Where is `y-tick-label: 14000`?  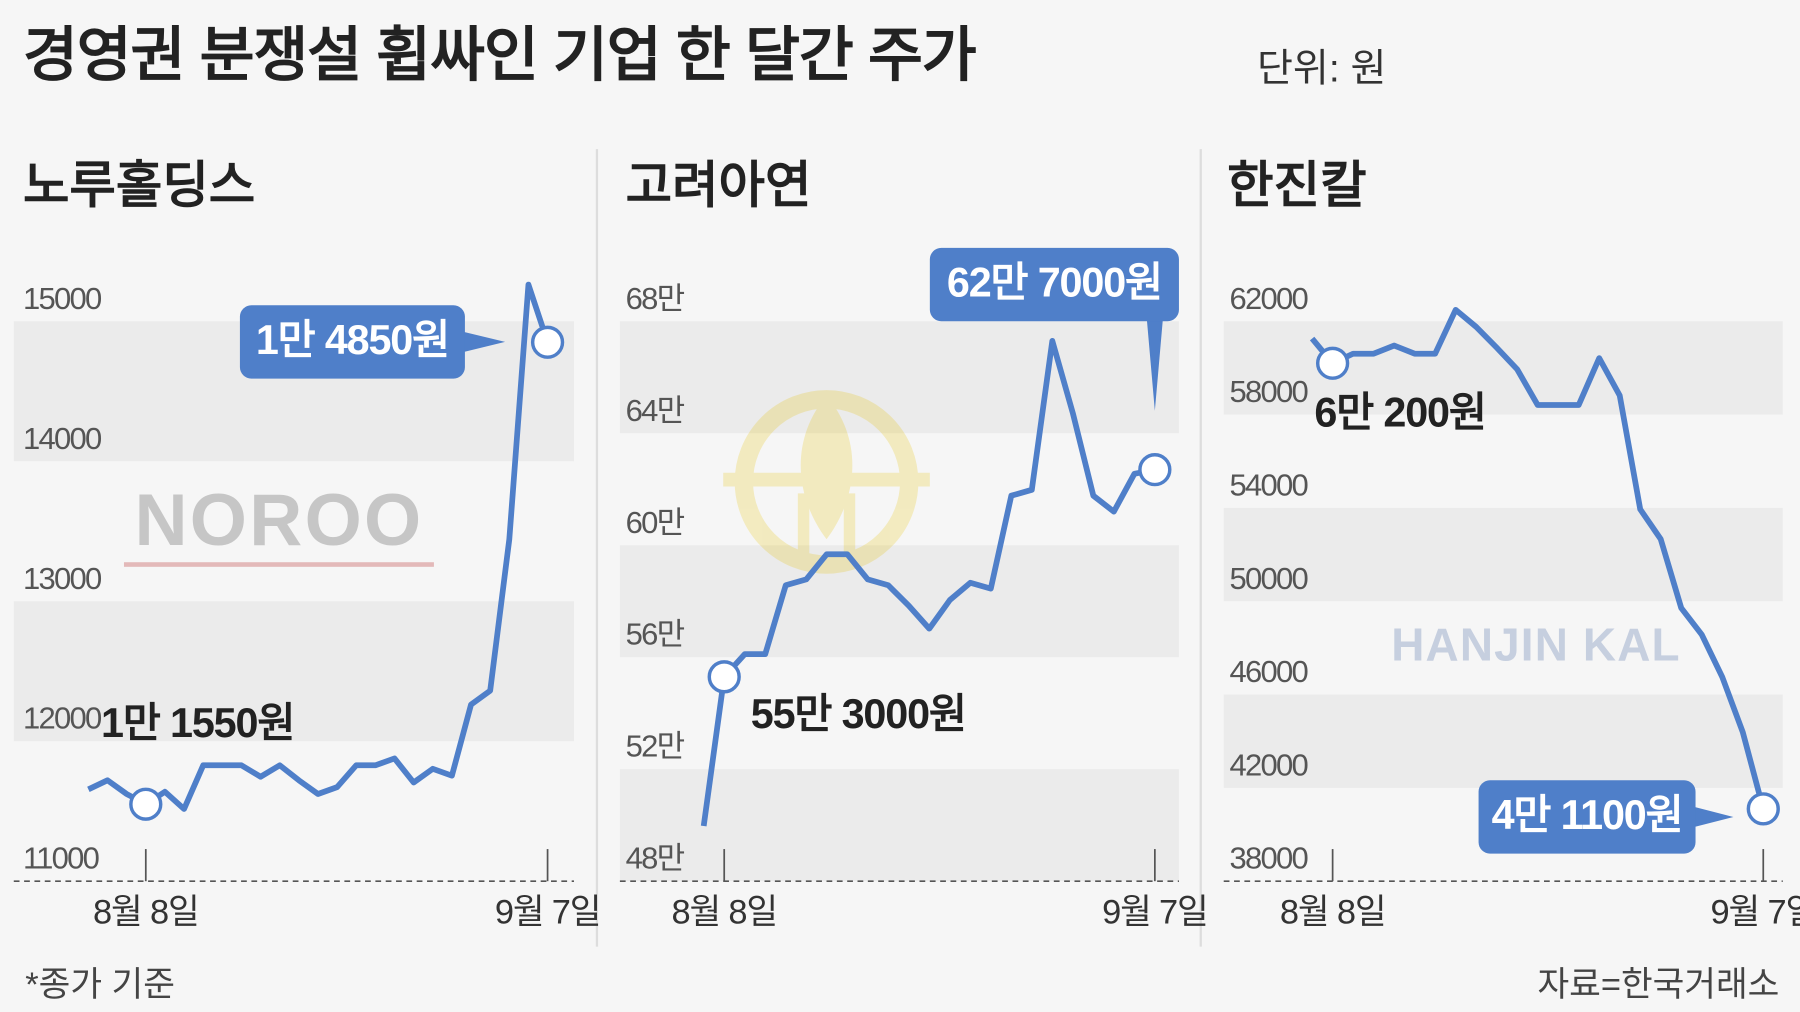 y-tick-label: 14000 is located at coordinates (62, 438).